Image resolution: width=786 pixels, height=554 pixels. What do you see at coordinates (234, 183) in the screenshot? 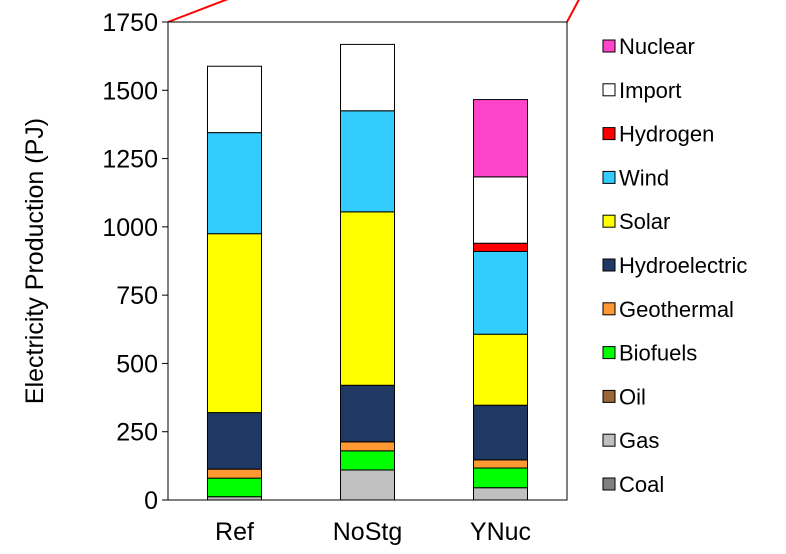
I see `bar-segment-ref-wind` at bounding box center [234, 183].